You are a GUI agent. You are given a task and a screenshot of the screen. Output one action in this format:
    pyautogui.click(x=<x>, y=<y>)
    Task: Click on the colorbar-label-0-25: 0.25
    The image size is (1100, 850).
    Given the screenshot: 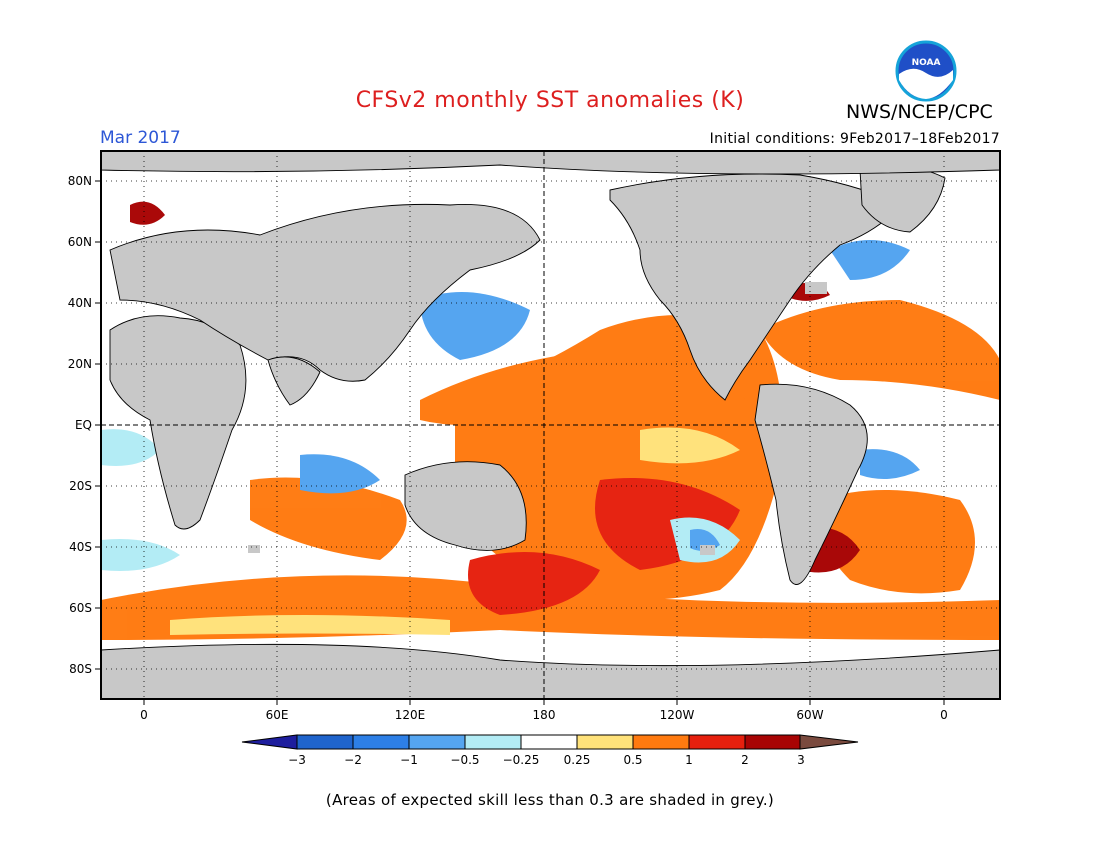 What is the action you would take?
    pyautogui.click(x=577, y=760)
    